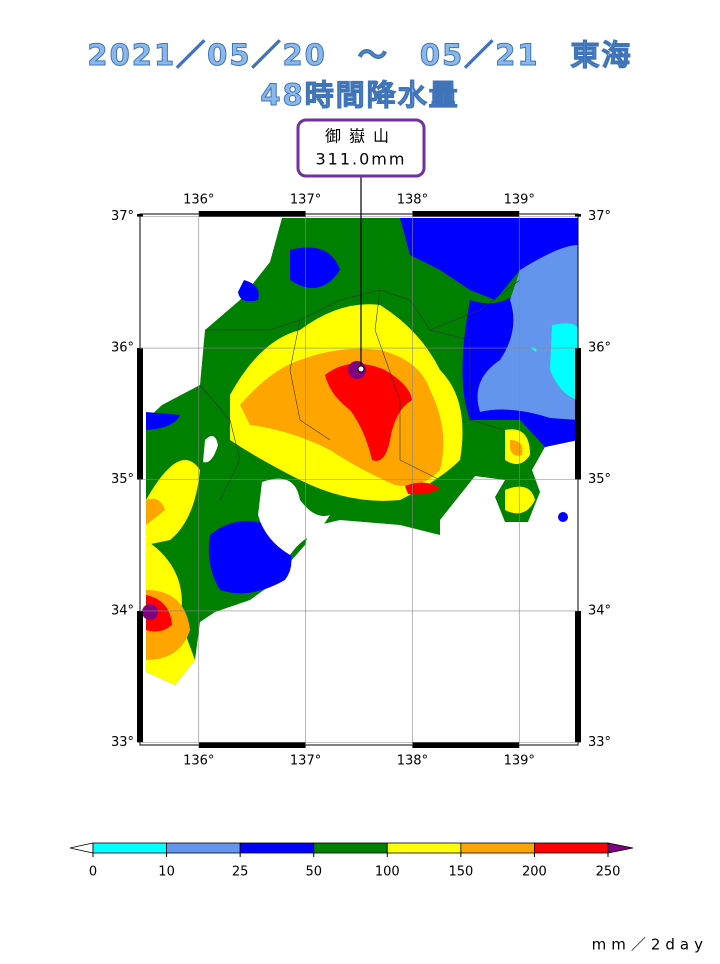 The image size is (720, 964). What do you see at coordinates (387, 872) in the screenshot?
I see `colorbar-tick-label: 100` at bounding box center [387, 872].